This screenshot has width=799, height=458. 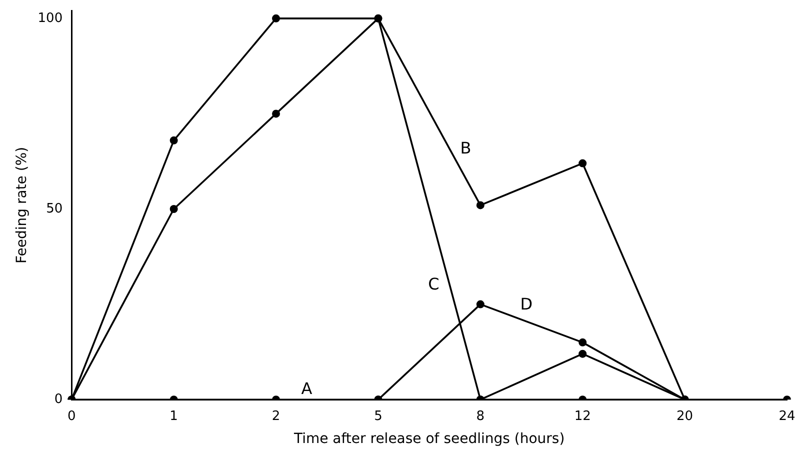 I want to click on y-tick-label: 100, so click(x=50, y=18).